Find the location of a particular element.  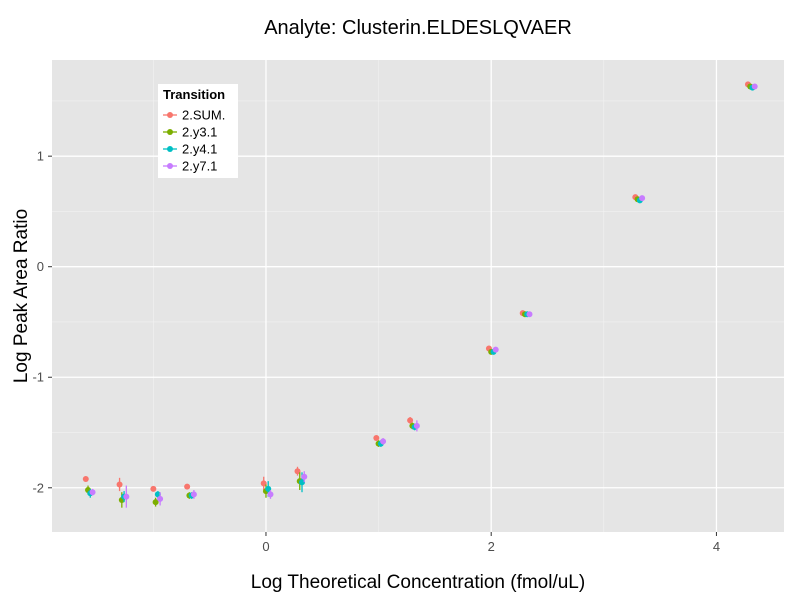

y-tick-label: -2 is located at coordinates (38, 487).